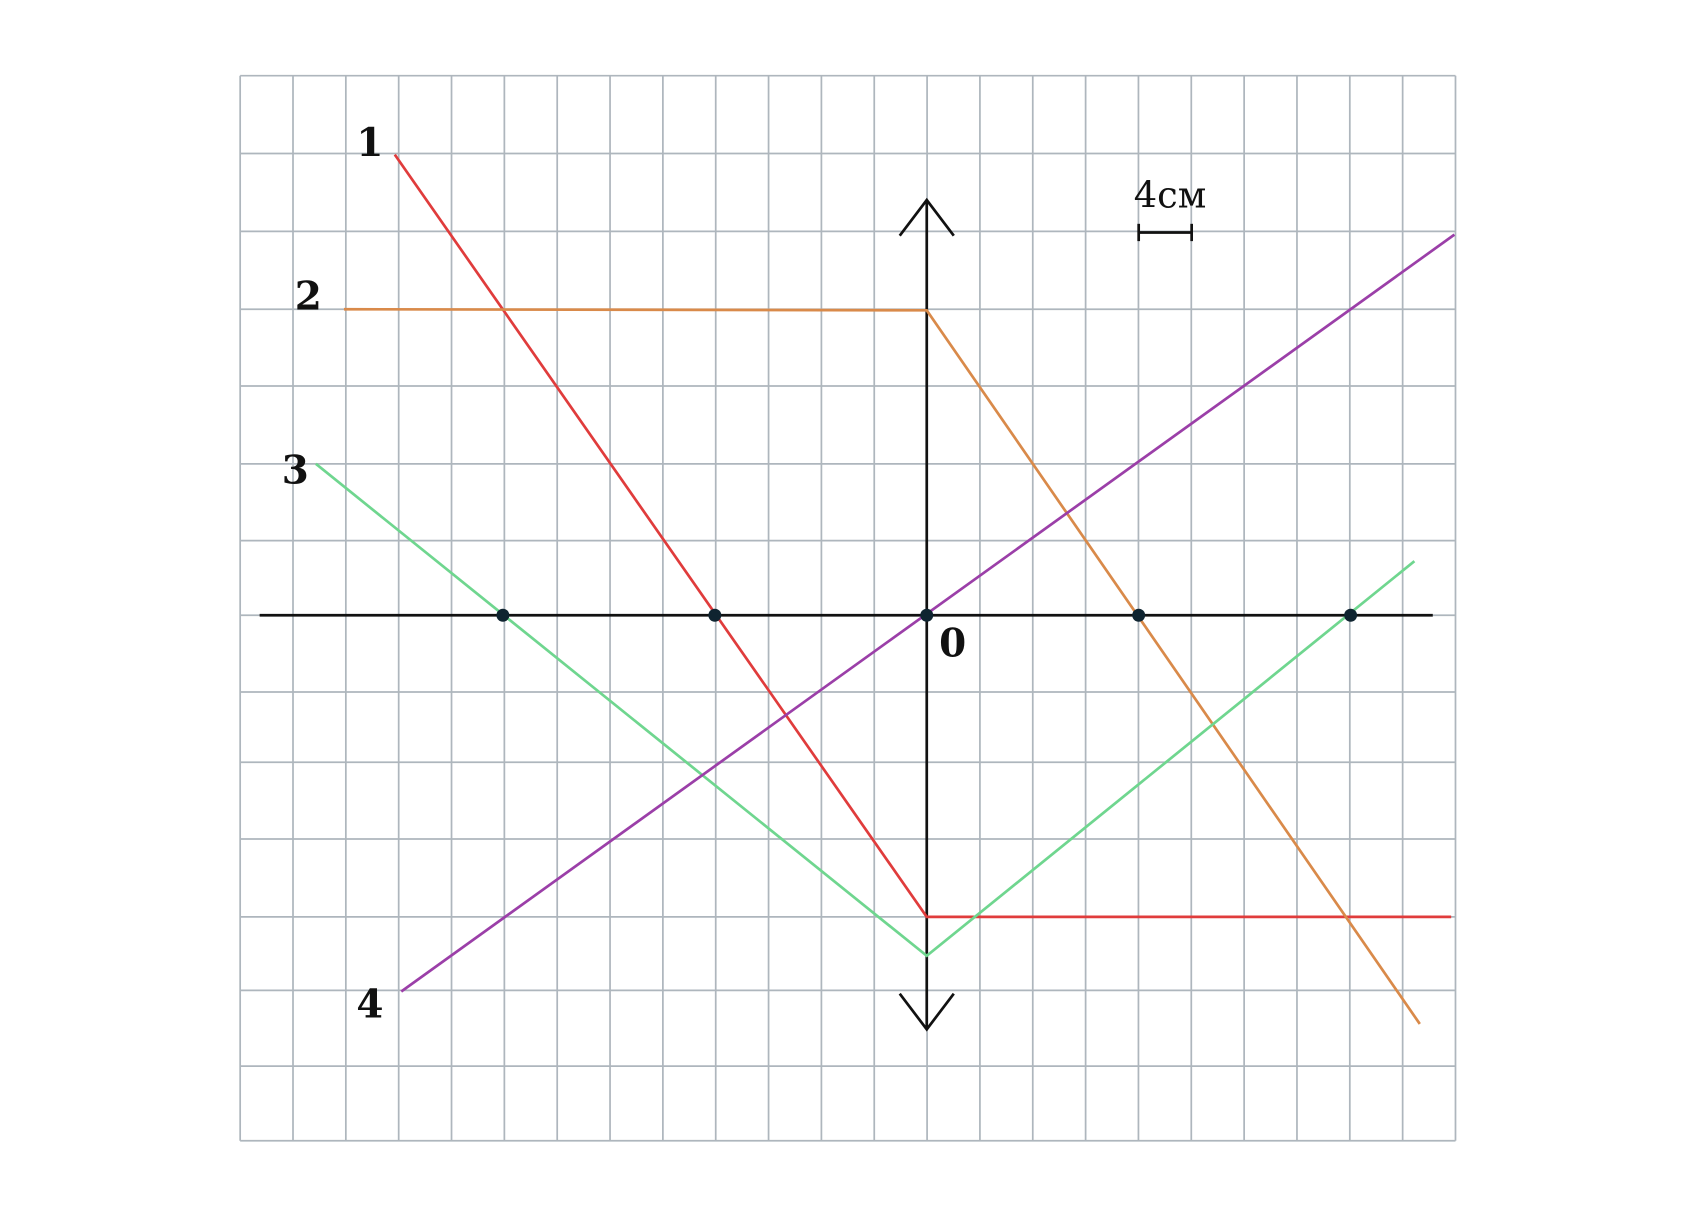  I want to click on points, so click(927, 615).